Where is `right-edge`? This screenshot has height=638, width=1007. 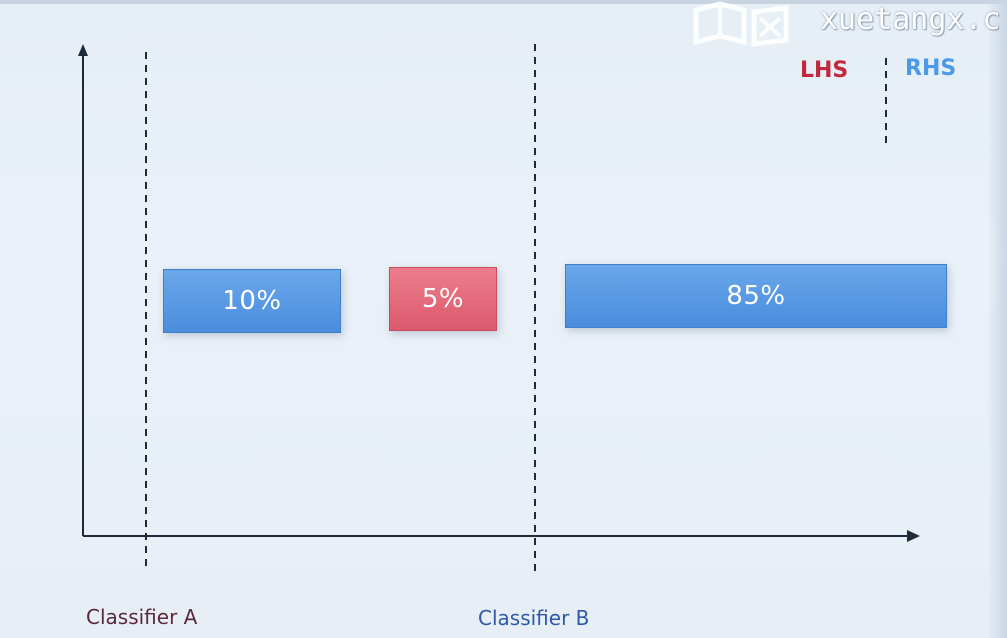
right-edge is located at coordinates (997, 319).